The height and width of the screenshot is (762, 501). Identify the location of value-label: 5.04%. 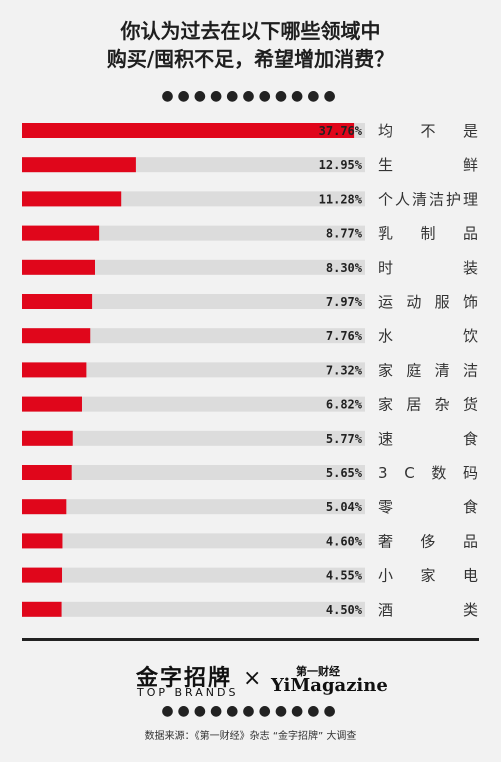
(344, 507).